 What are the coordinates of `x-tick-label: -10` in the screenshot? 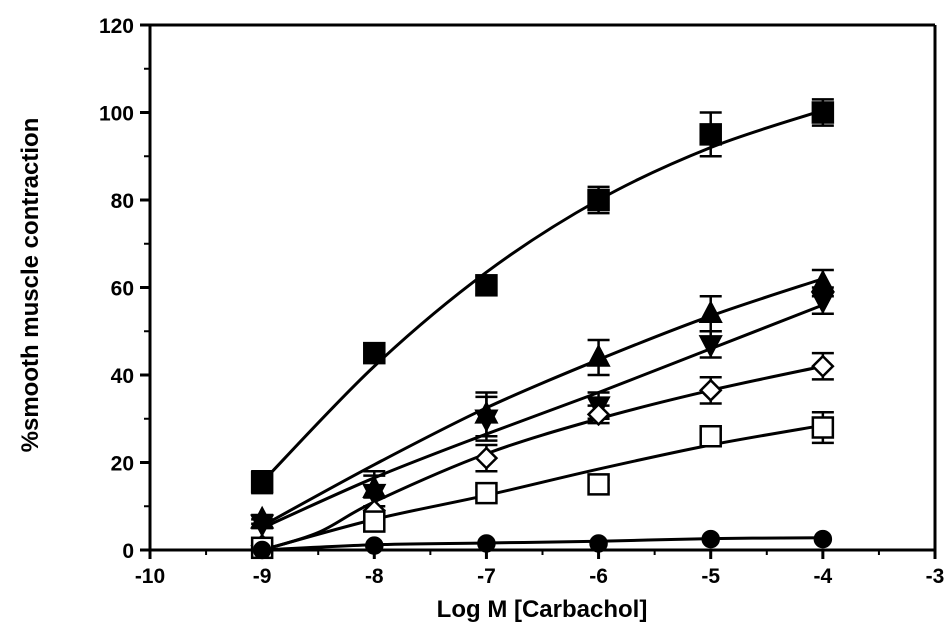 It's located at (150, 576).